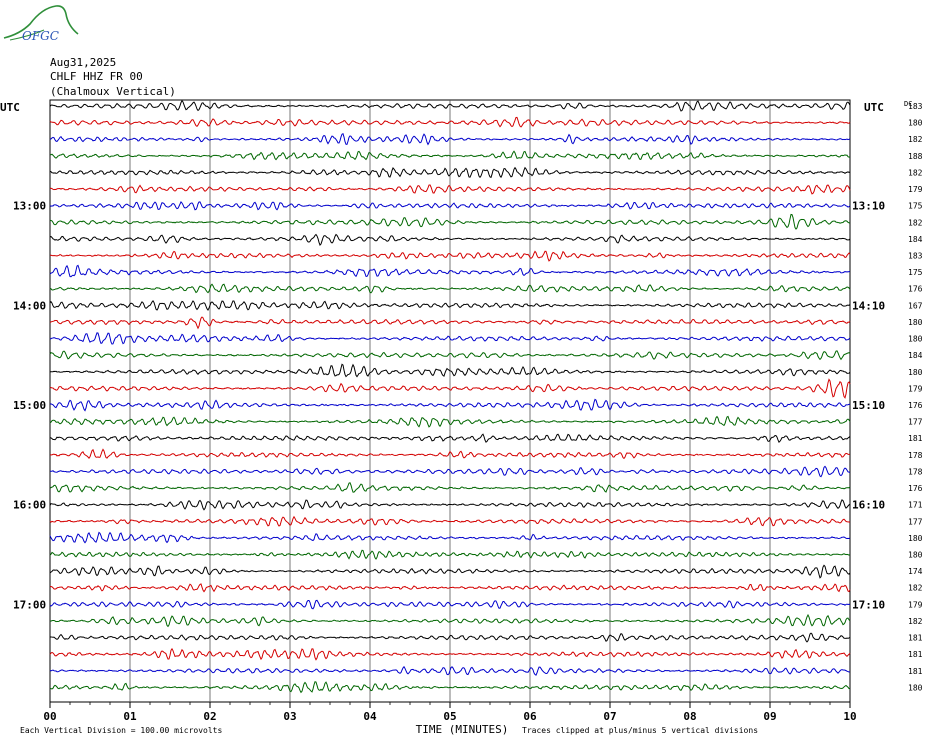 This screenshot has width=930, height=744. Describe the element at coordinates (849, 716) in the screenshot. I see `x-tick-label: 10` at that location.